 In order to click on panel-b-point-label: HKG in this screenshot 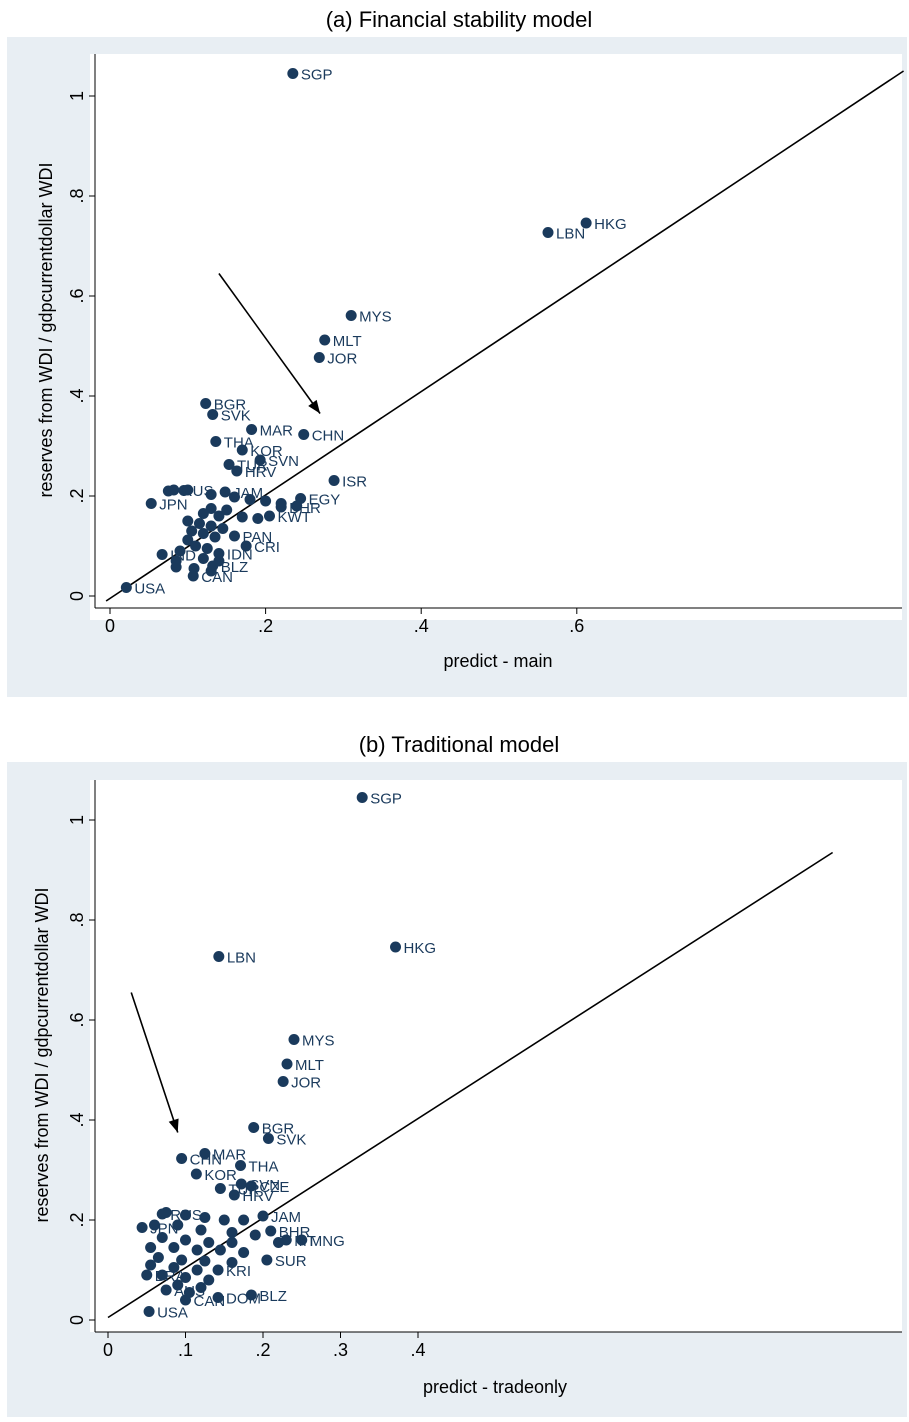, I will do `click(420, 948)`.